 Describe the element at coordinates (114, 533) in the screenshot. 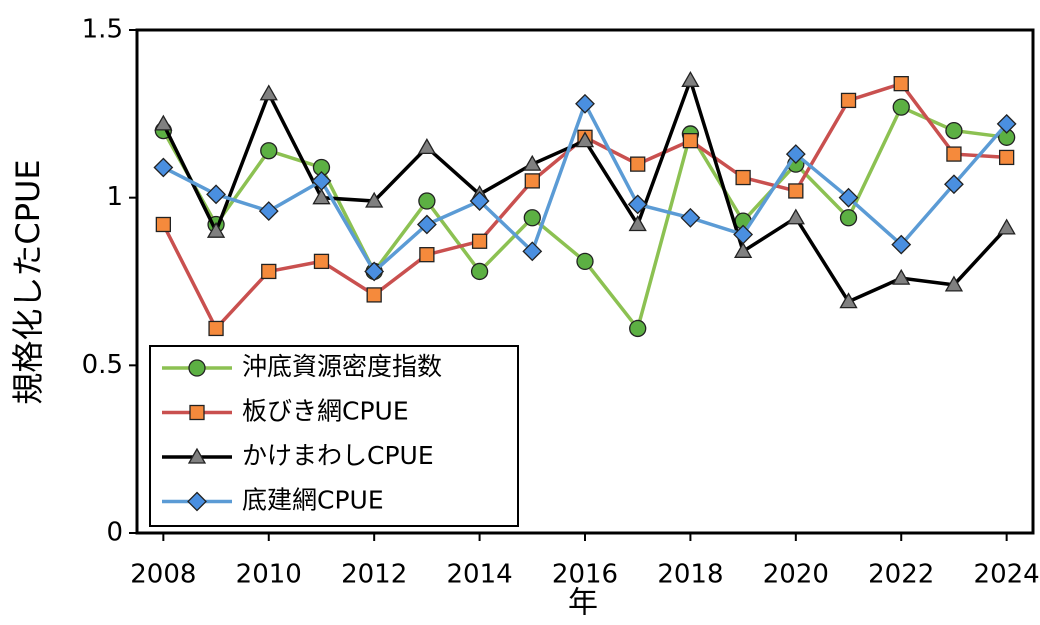

I see `y-tick-label: 0` at that location.